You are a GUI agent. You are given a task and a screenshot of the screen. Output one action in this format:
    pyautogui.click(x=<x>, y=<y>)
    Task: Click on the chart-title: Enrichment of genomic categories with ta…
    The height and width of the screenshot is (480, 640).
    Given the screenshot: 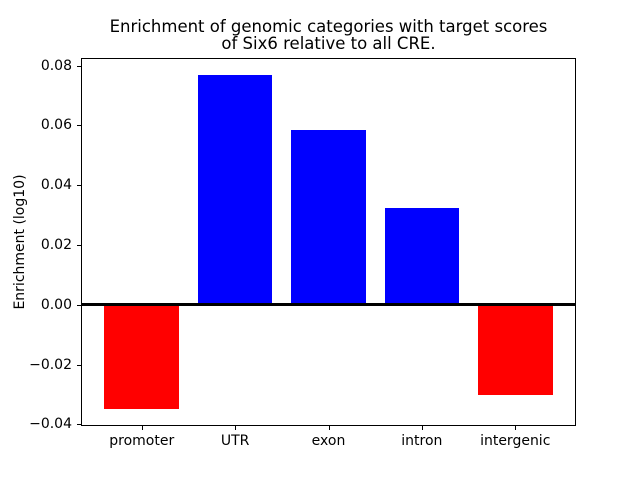 What is the action you would take?
    pyautogui.click(x=328, y=35)
    